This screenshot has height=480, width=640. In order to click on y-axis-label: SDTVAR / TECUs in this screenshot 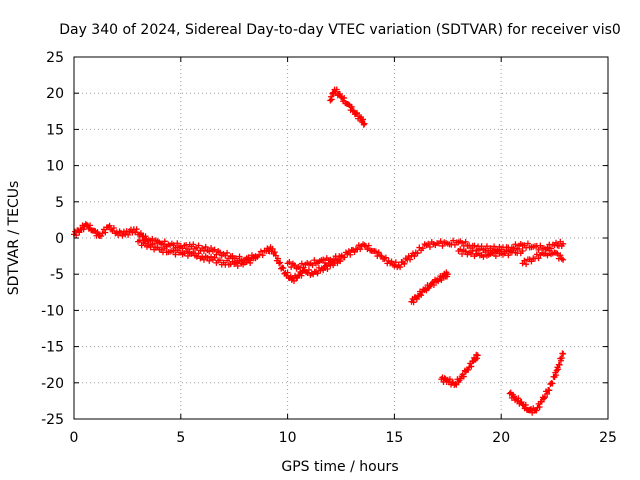, I will do `click(14, 238)`.